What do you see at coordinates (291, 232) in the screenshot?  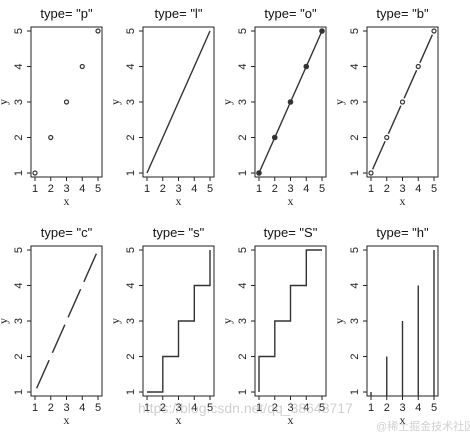 I see `panel-title: type= "S"` at bounding box center [291, 232].